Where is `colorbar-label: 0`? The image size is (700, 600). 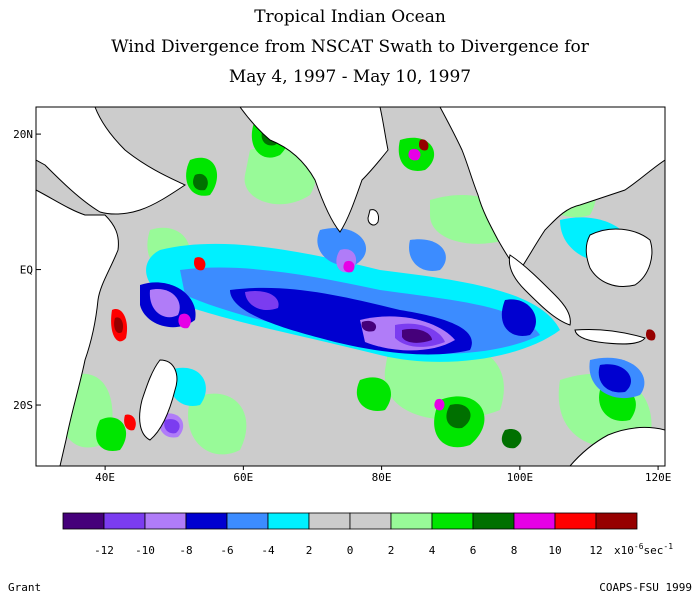
colorbar-label: 0 is located at coordinates (350, 550).